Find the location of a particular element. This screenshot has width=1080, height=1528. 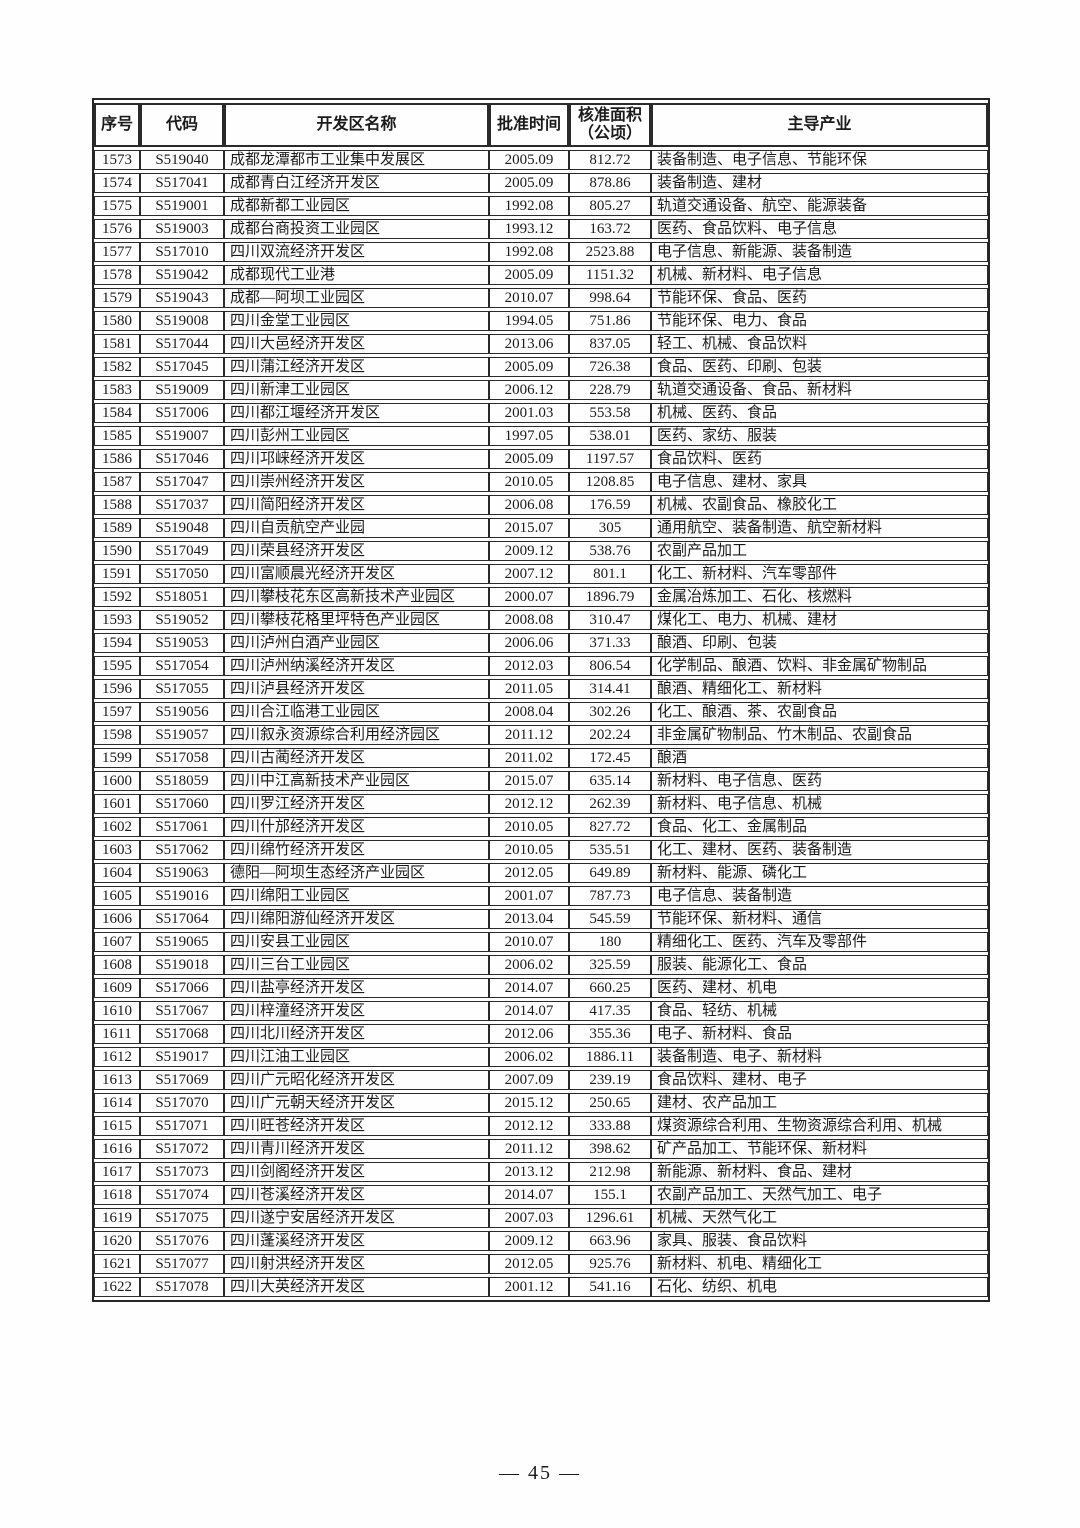

cell-approved-area: 663.96 is located at coordinates (610, 1241).